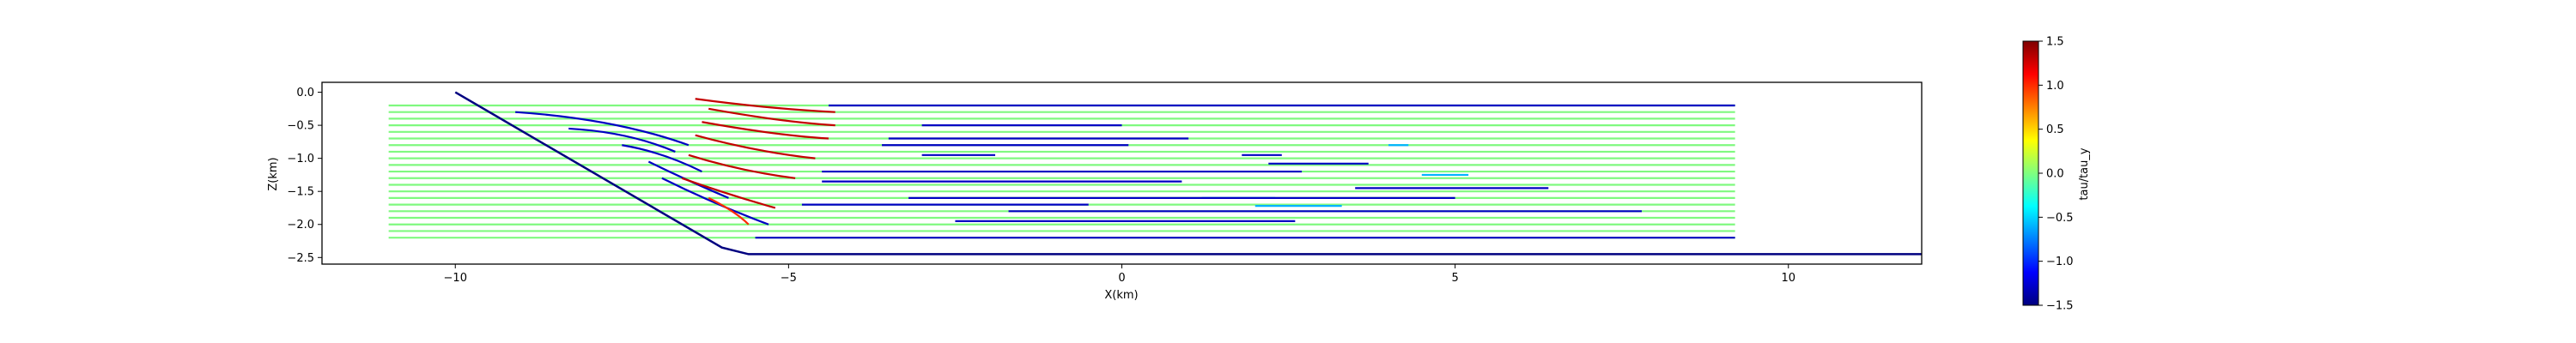  I want to click on y-tick-label: −0.5, so click(301, 127).